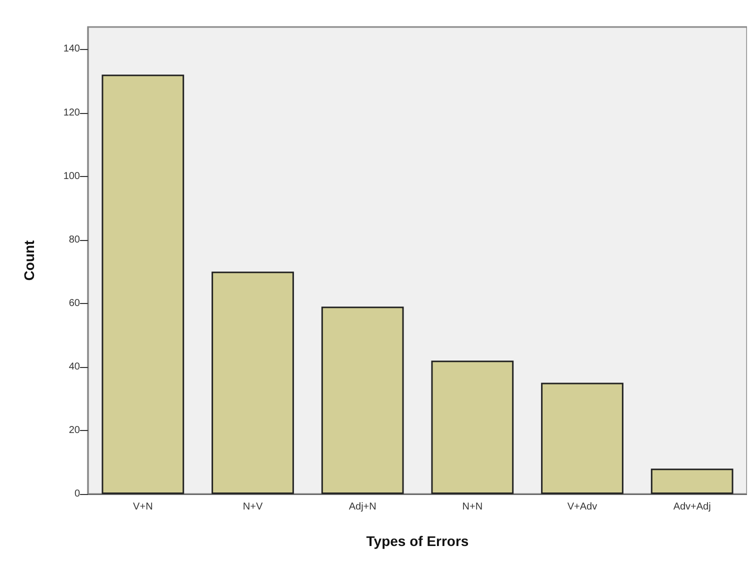 Image resolution: width=755 pixels, height=567 pixels. Describe the element at coordinates (74, 366) in the screenshot. I see `y-tick-label: 40` at that location.